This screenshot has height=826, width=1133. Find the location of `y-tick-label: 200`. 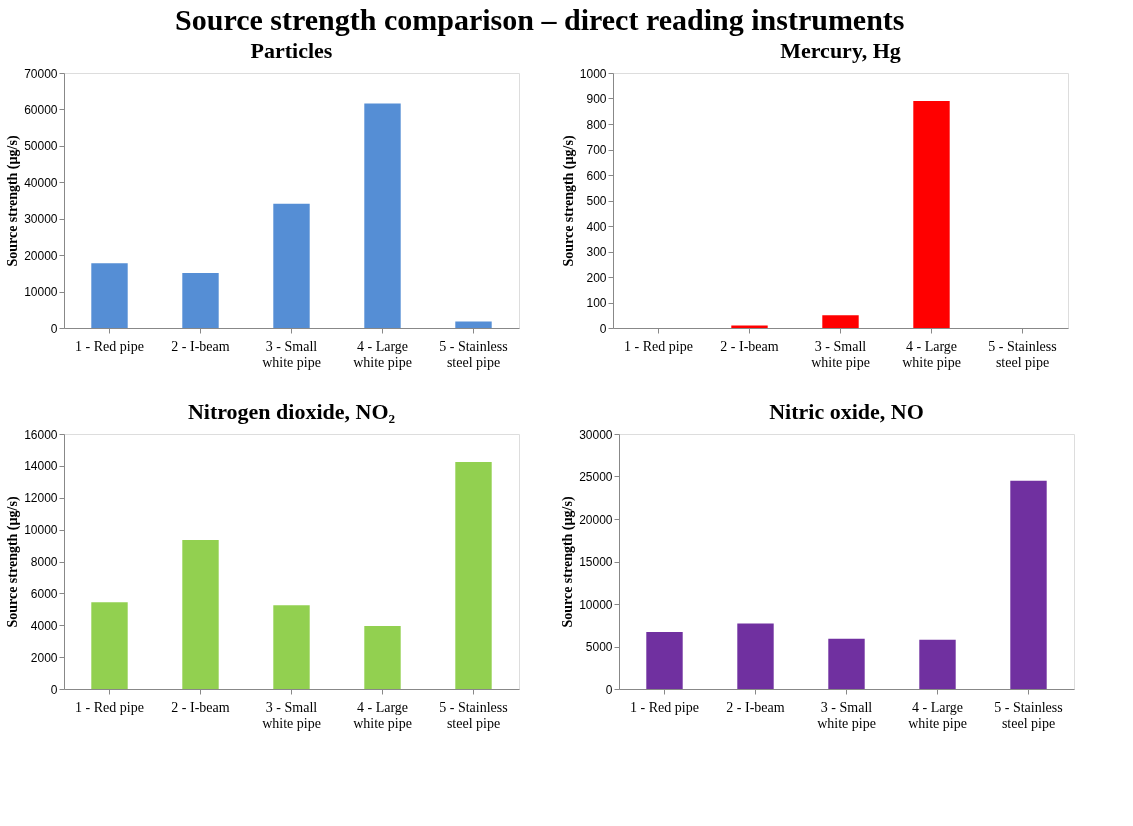

y-tick-label: 200 is located at coordinates (596, 277).